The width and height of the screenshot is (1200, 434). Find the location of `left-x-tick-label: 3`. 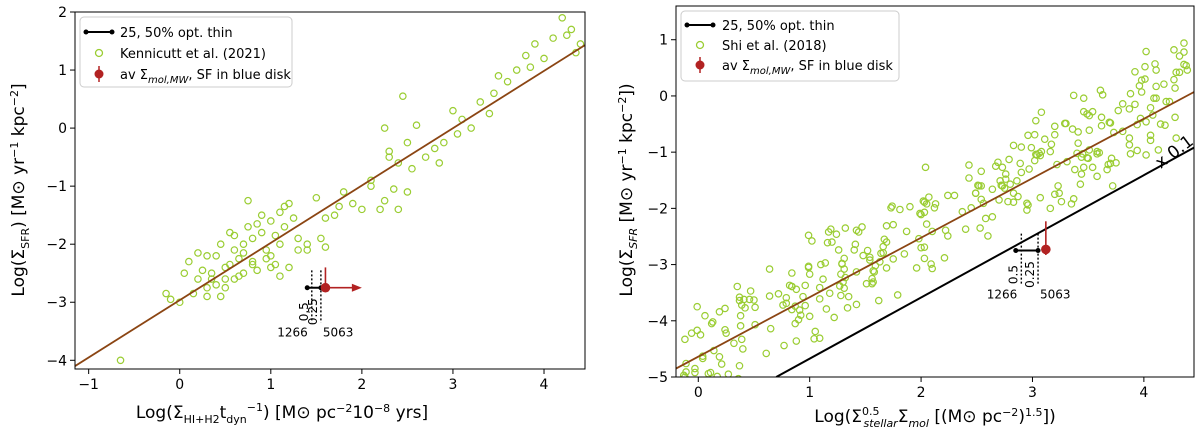

left-x-tick-label: 3 is located at coordinates (452, 385).